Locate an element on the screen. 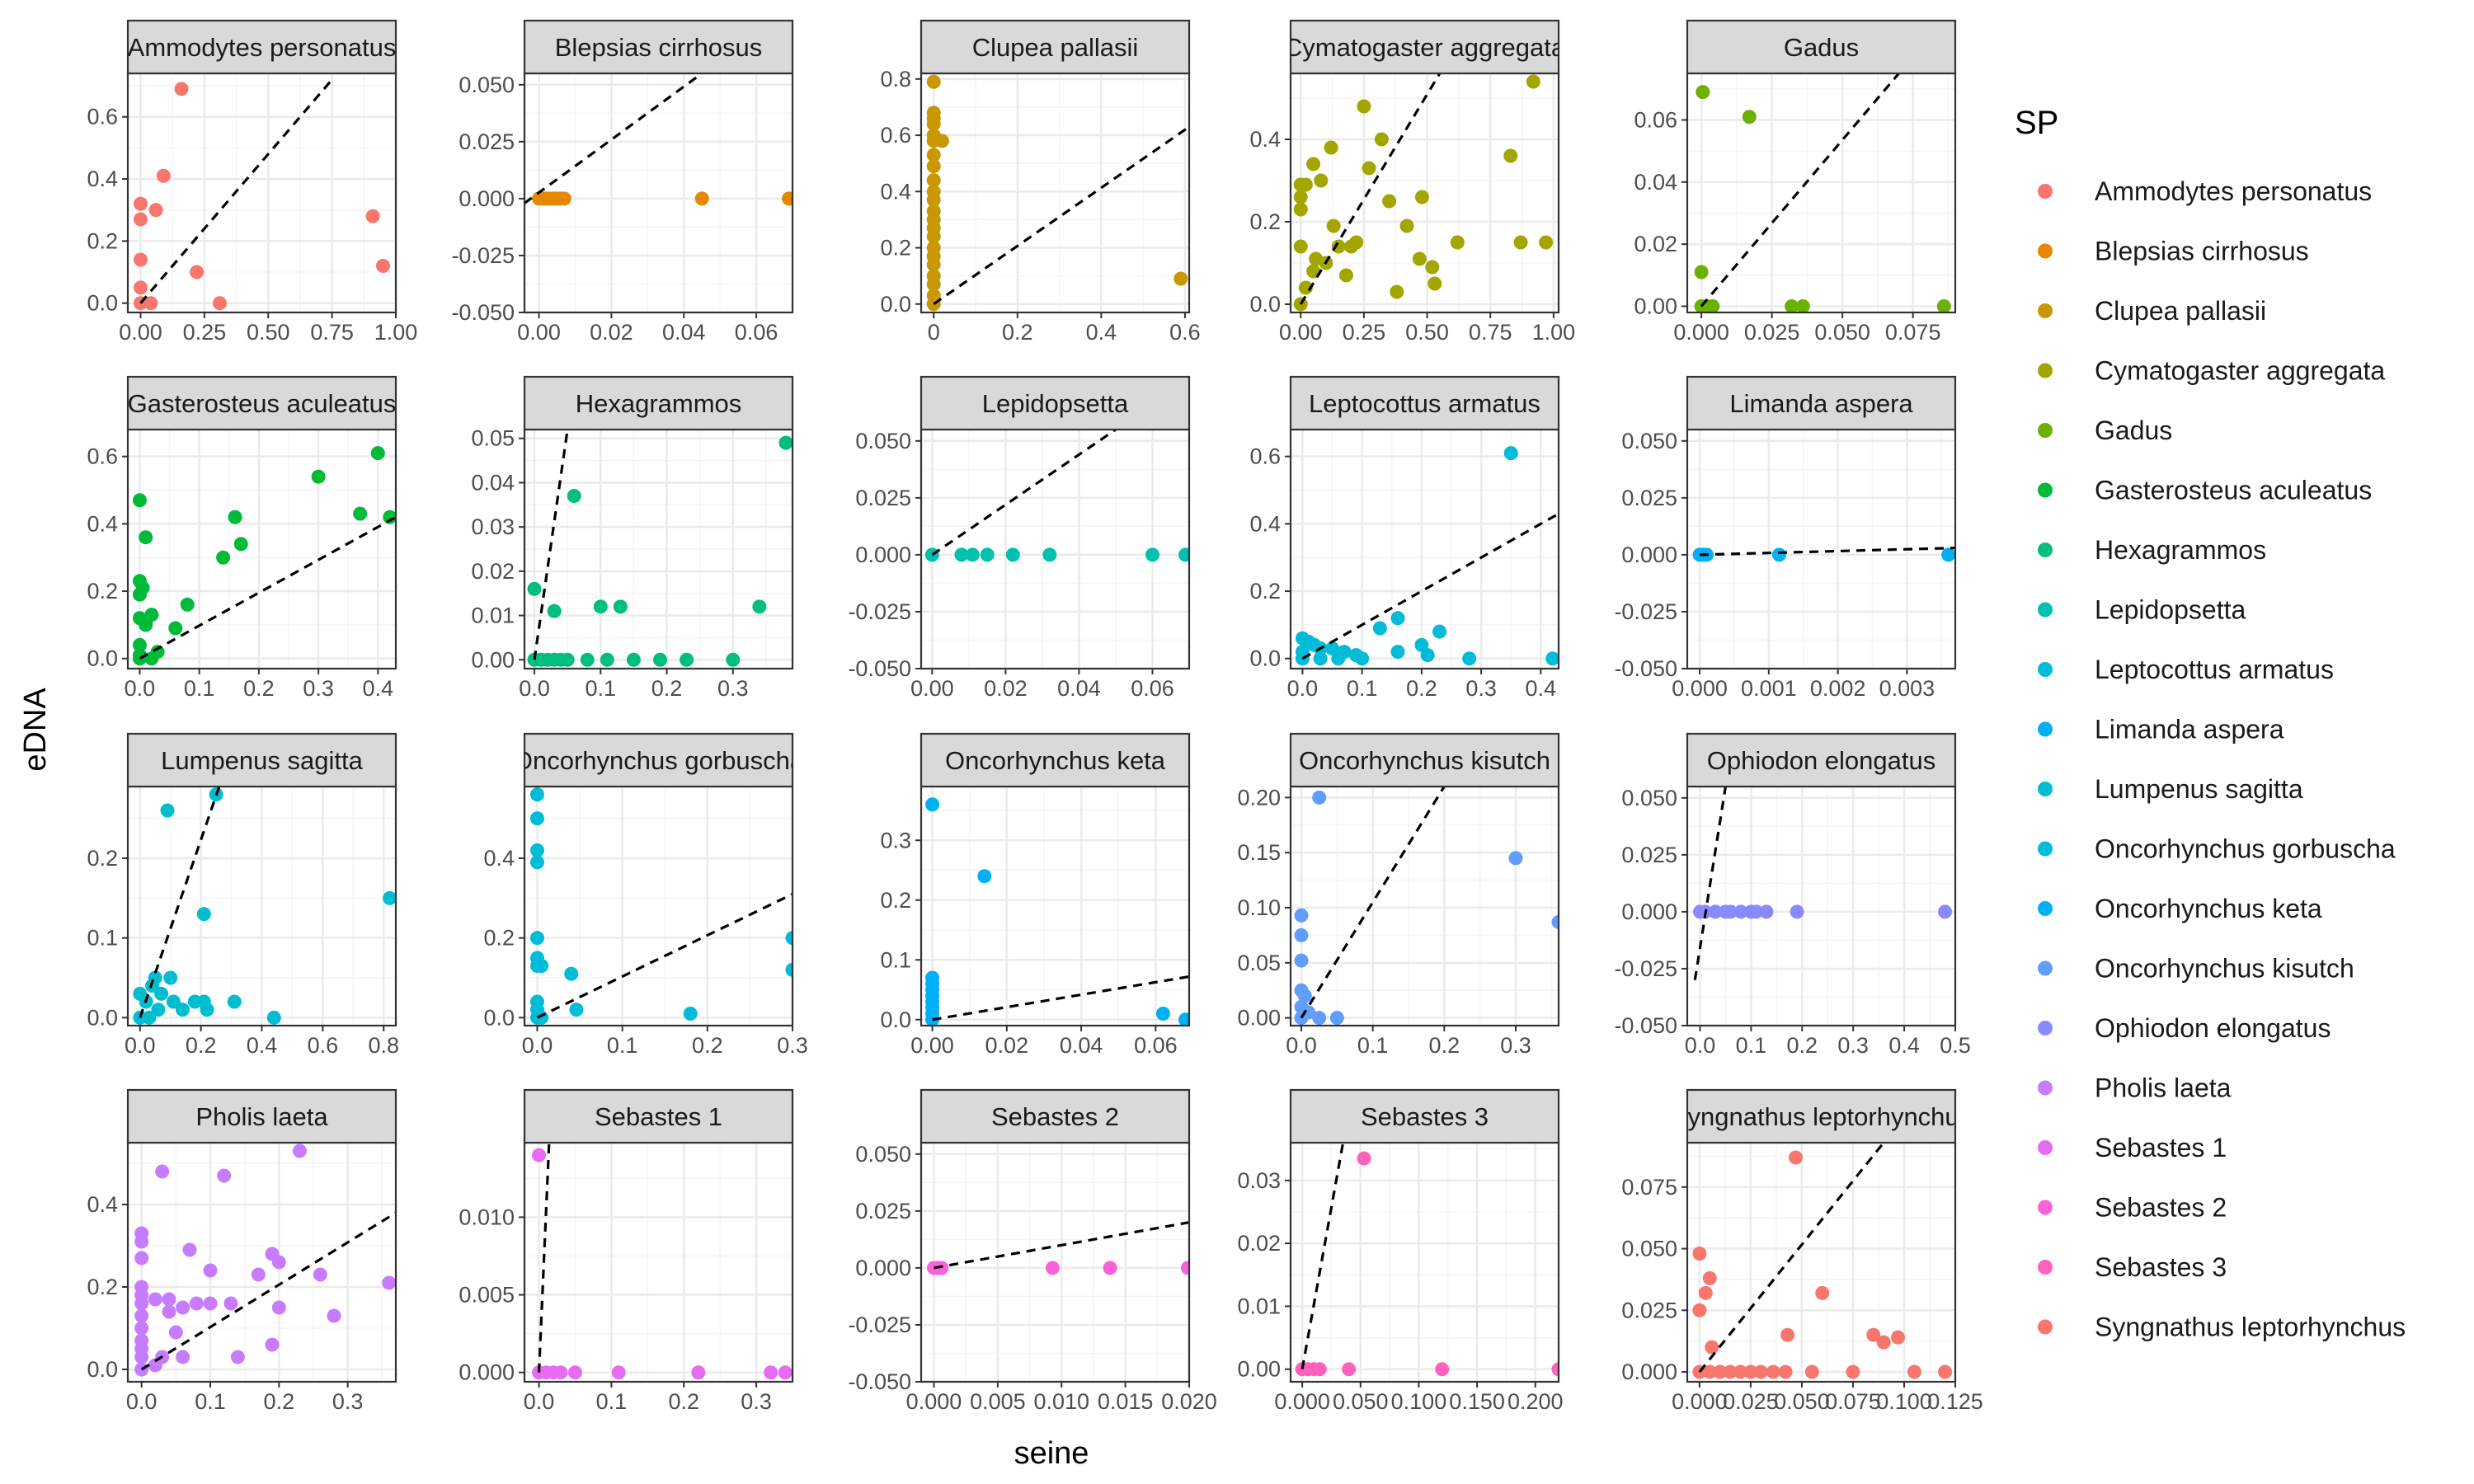 The image size is (2474, 1484). facet-strip-label-group: Hexagrammos is located at coordinates (659, 403).